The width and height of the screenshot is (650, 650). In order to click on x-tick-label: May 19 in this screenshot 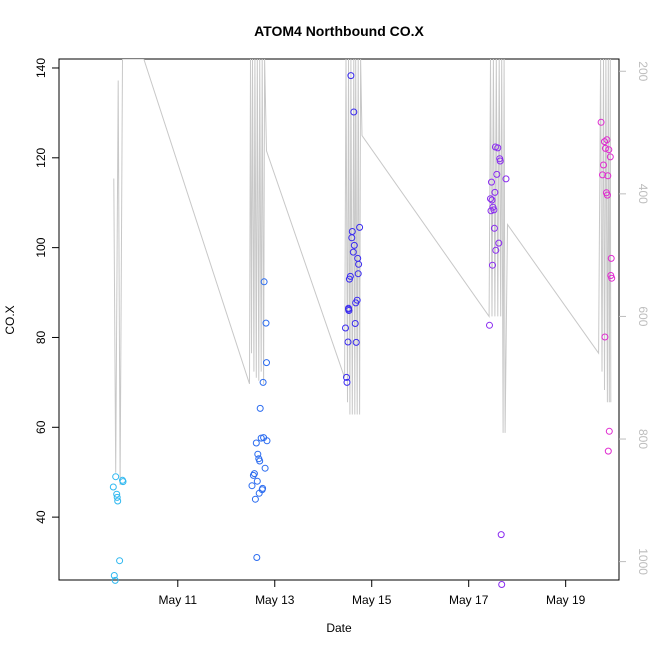, I will do `click(566, 600)`.